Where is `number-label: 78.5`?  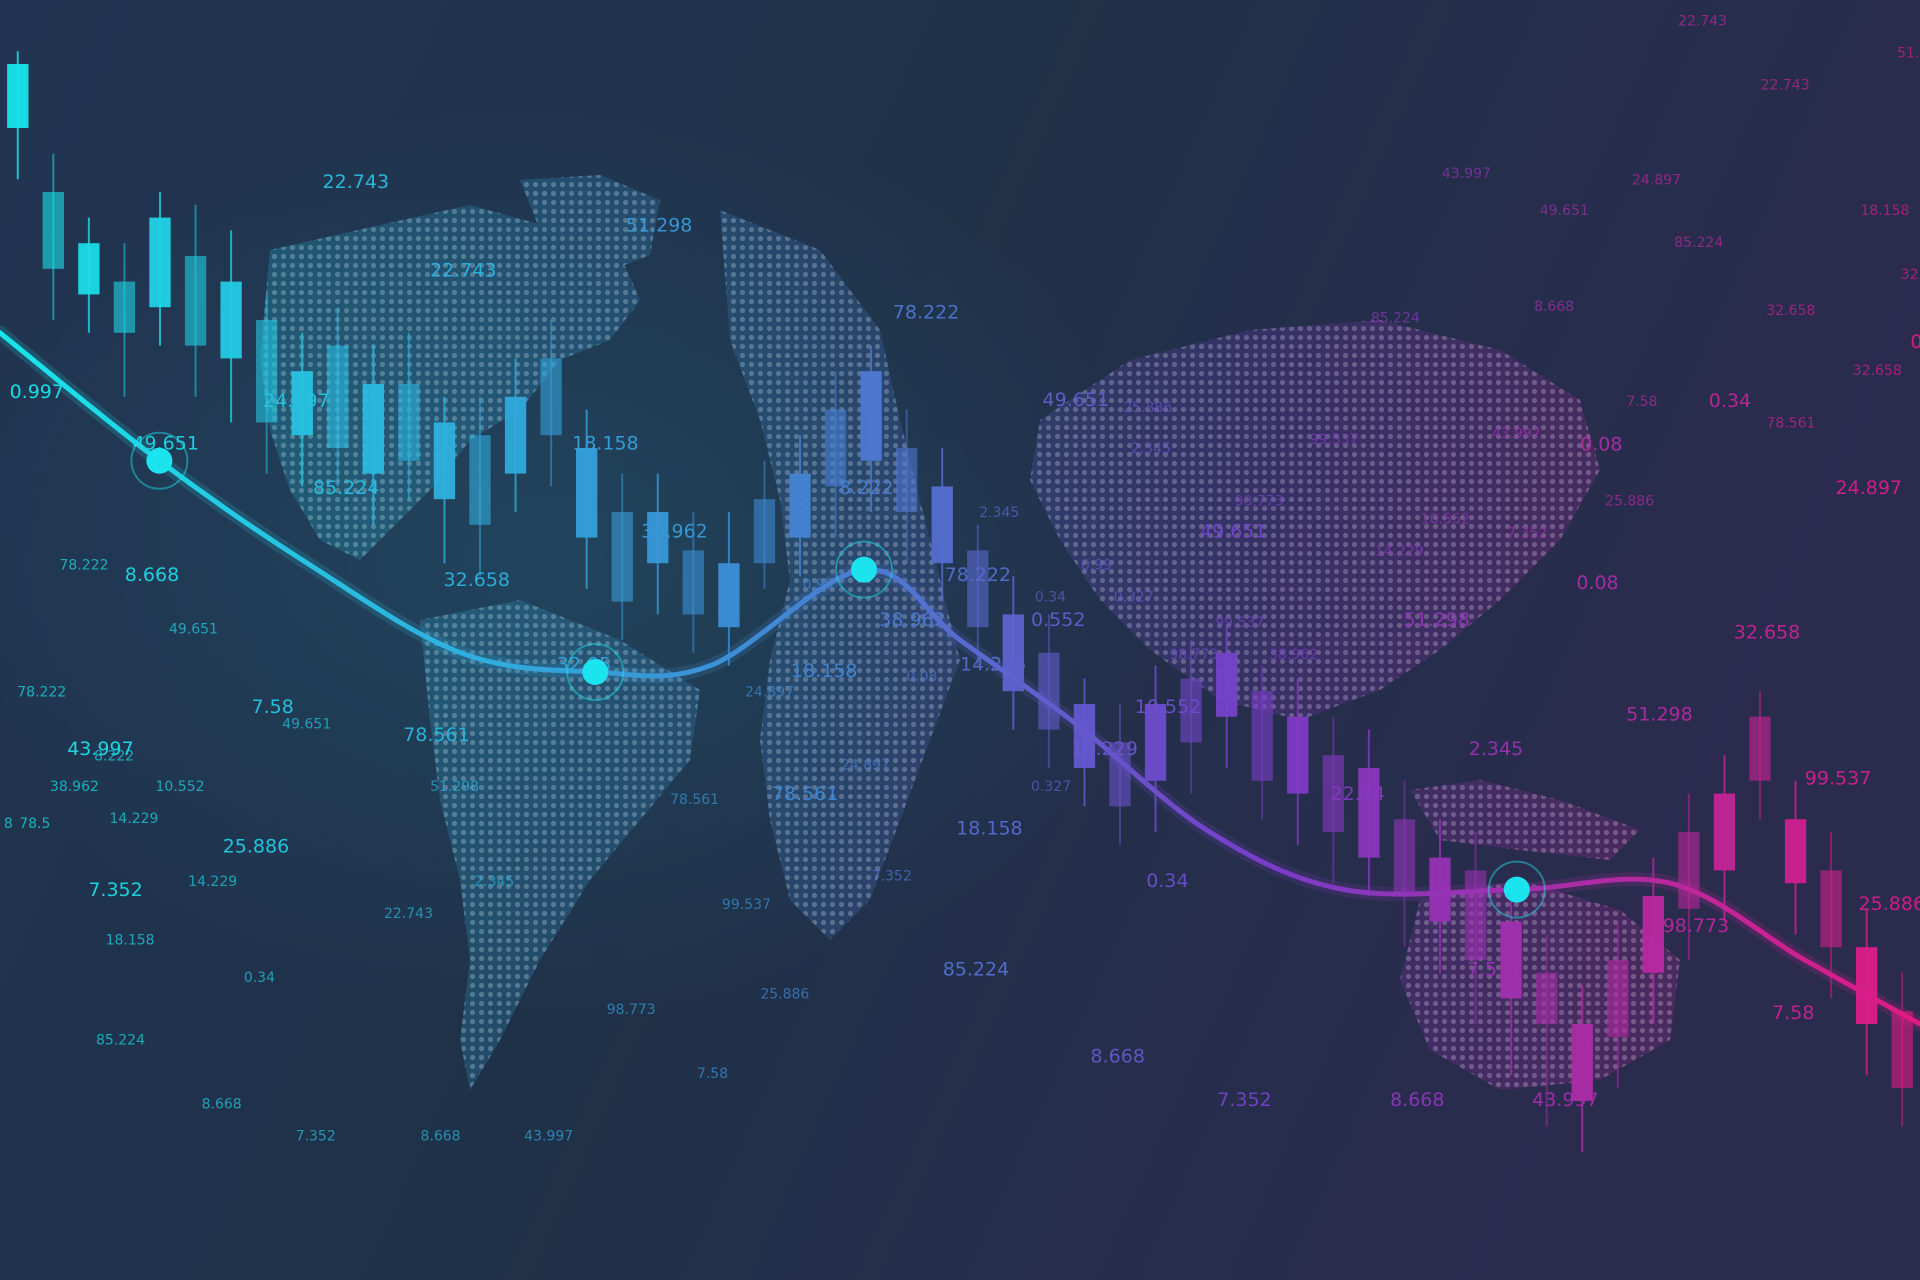 number-label: 78.5 is located at coordinates (34, 824).